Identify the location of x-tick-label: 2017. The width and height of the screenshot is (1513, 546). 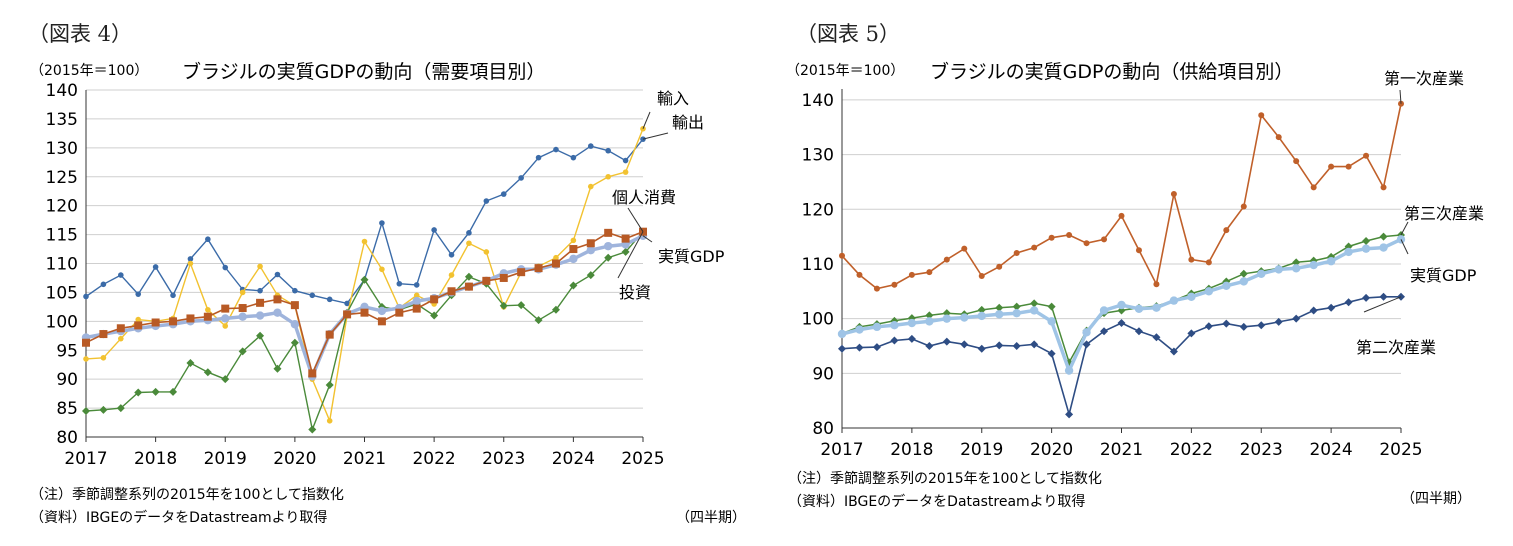
(85, 459).